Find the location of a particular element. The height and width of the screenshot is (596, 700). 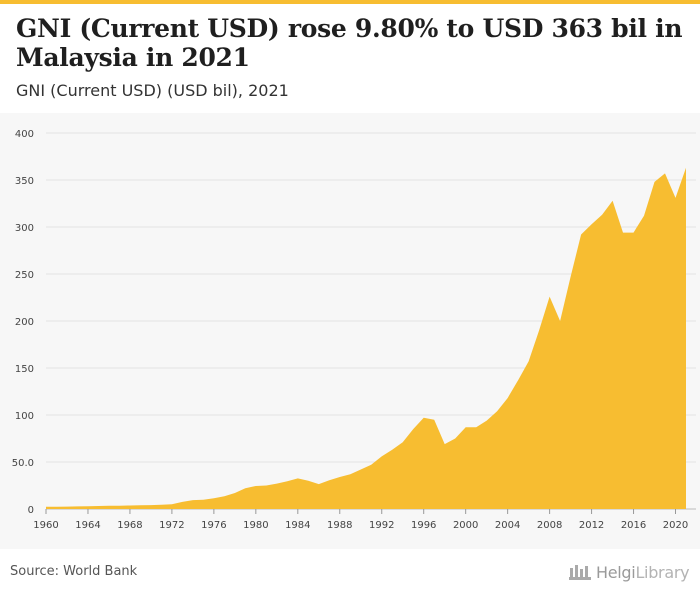

y-tick-label: 50.0 is located at coordinates (23, 463).